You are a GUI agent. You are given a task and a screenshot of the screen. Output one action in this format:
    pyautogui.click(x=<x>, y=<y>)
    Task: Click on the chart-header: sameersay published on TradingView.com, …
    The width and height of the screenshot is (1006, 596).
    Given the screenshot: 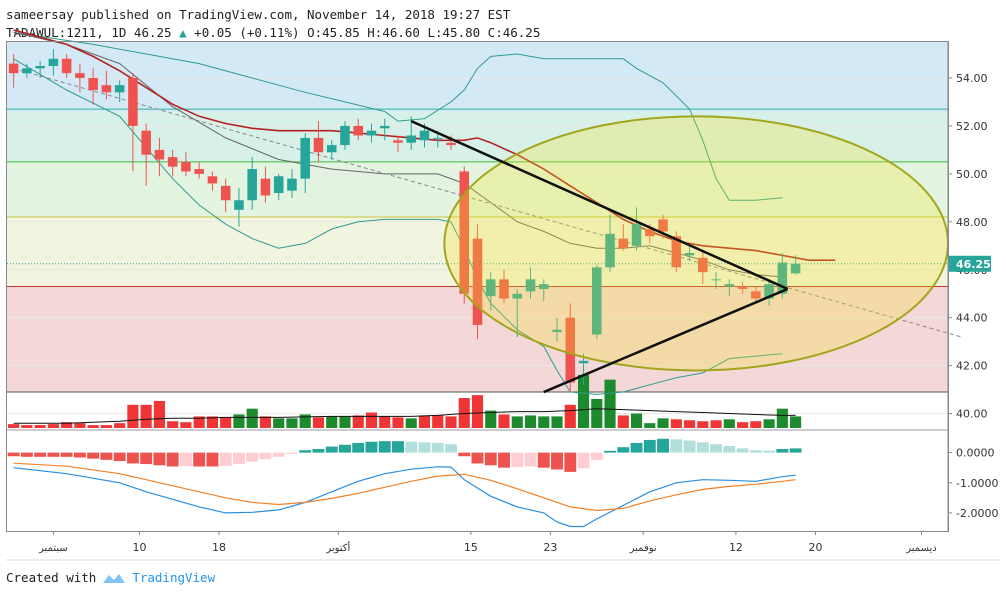 What is the action you would take?
    pyautogui.click(x=273, y=24)
    